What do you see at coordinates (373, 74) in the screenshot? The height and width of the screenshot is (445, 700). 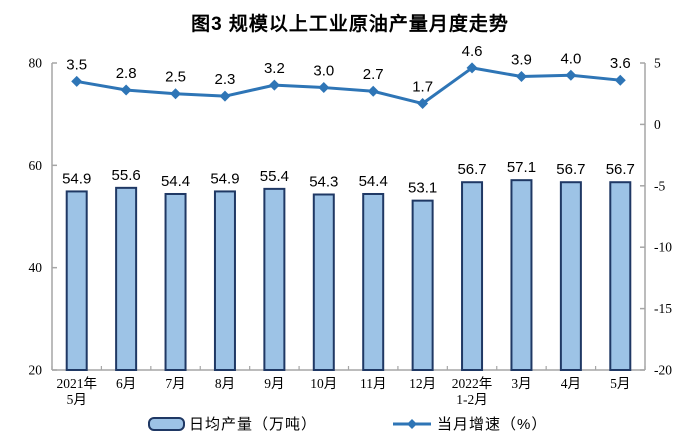 I see `line-value-label: 2.7` at bounding box center [373, 74].